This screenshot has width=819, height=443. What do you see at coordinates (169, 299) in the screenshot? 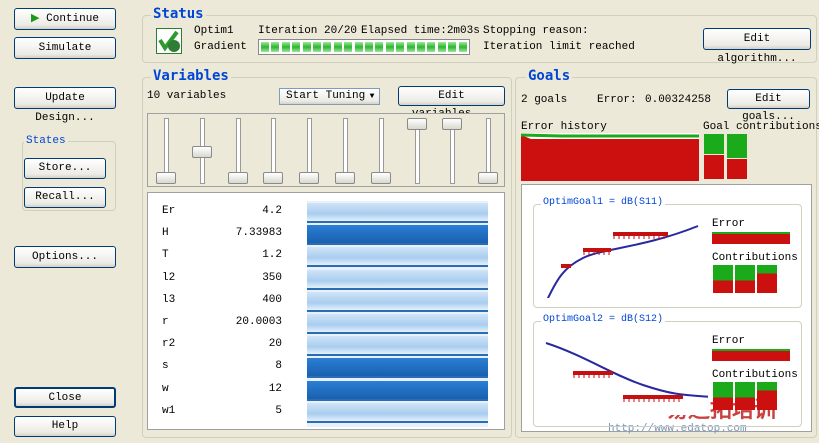
I see `variable-name: l3` at bounding box center [169, 299].